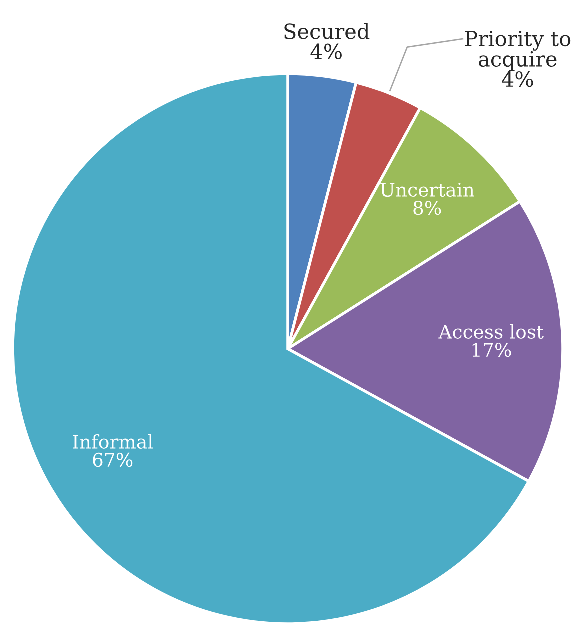 The height and width of the screenshot is (626, 576). I want to click on data-label: 8%, so click(428, 208).